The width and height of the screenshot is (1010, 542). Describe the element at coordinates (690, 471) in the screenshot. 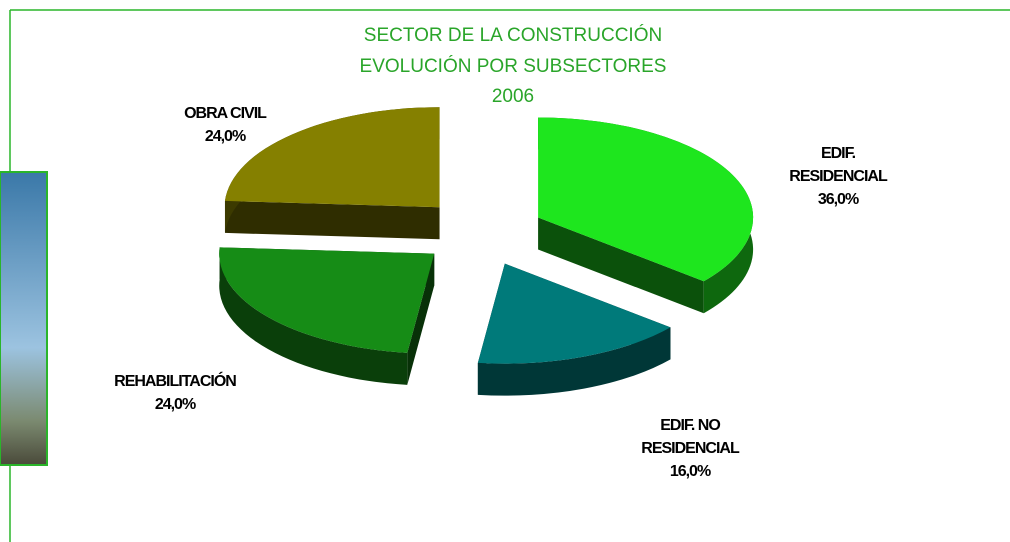

I see `value-label: 16,0%` at that location.